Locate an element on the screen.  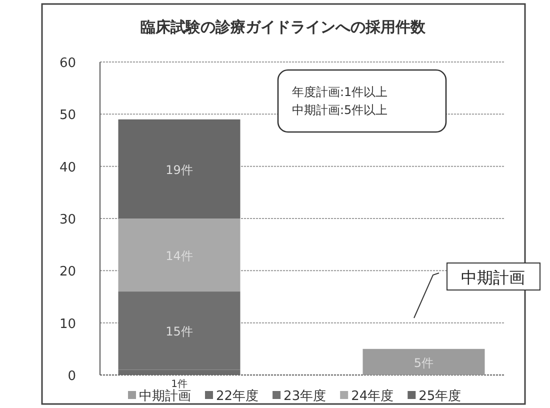
legend-label: 23年度 is located at coordinates (305, 396).